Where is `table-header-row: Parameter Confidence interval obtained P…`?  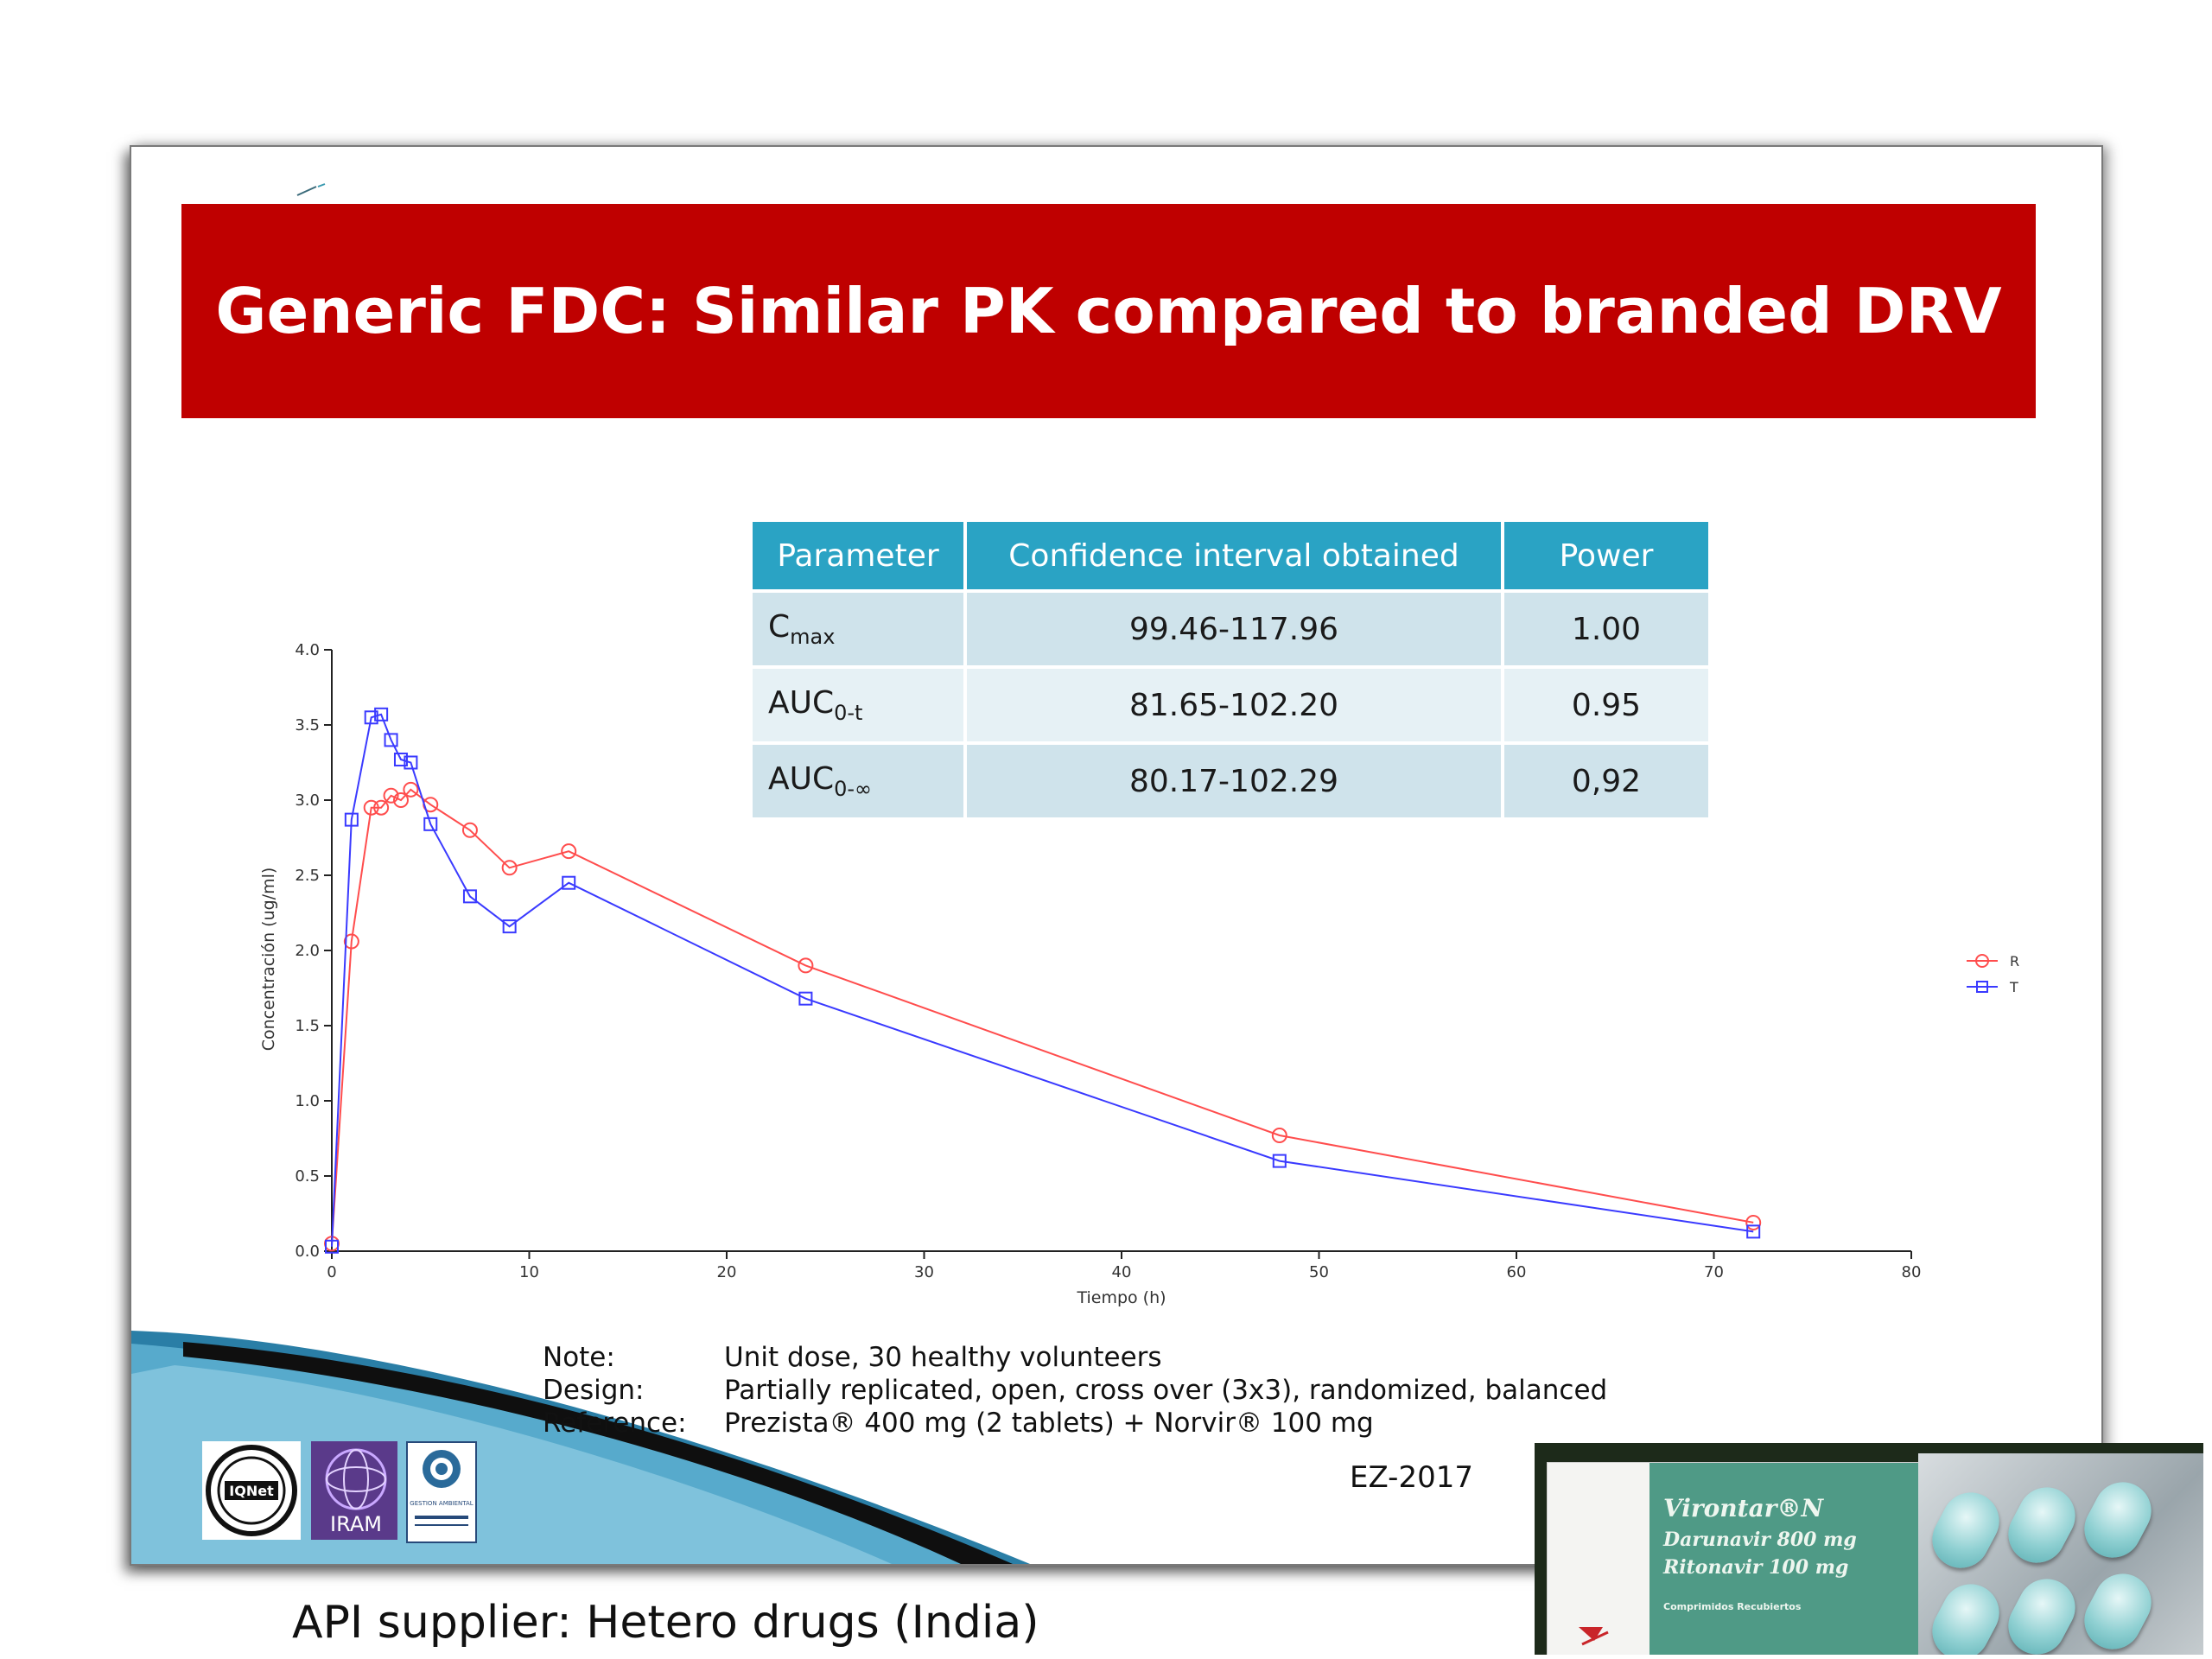 table-header-row: Parameter Confidence interval obtained P… is located at coordinates (1230, 555).